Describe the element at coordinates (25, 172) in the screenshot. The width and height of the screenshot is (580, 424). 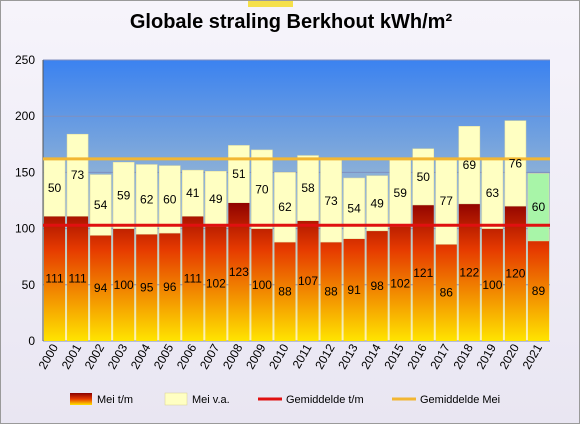
I see `y-tick-label: 150` at that location.